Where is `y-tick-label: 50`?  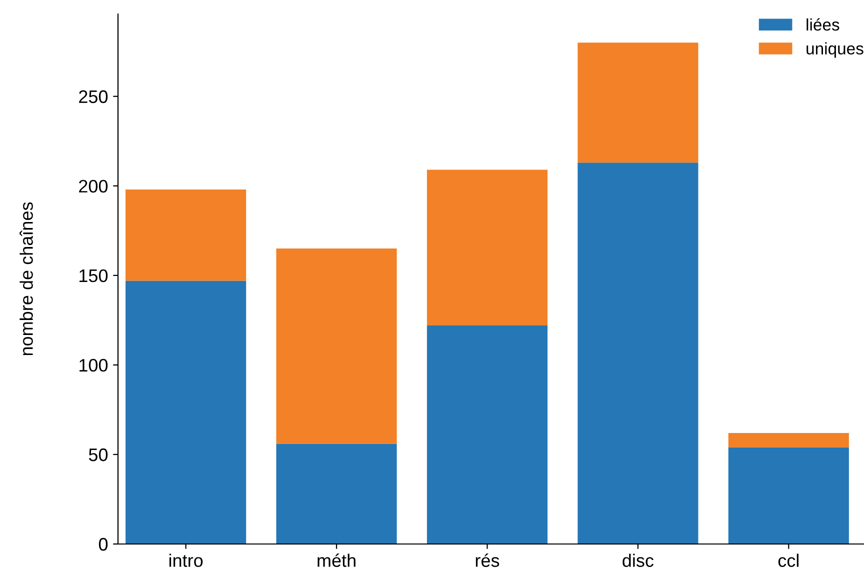
y-tick-label: 50 is located at coordinates (98, 455).